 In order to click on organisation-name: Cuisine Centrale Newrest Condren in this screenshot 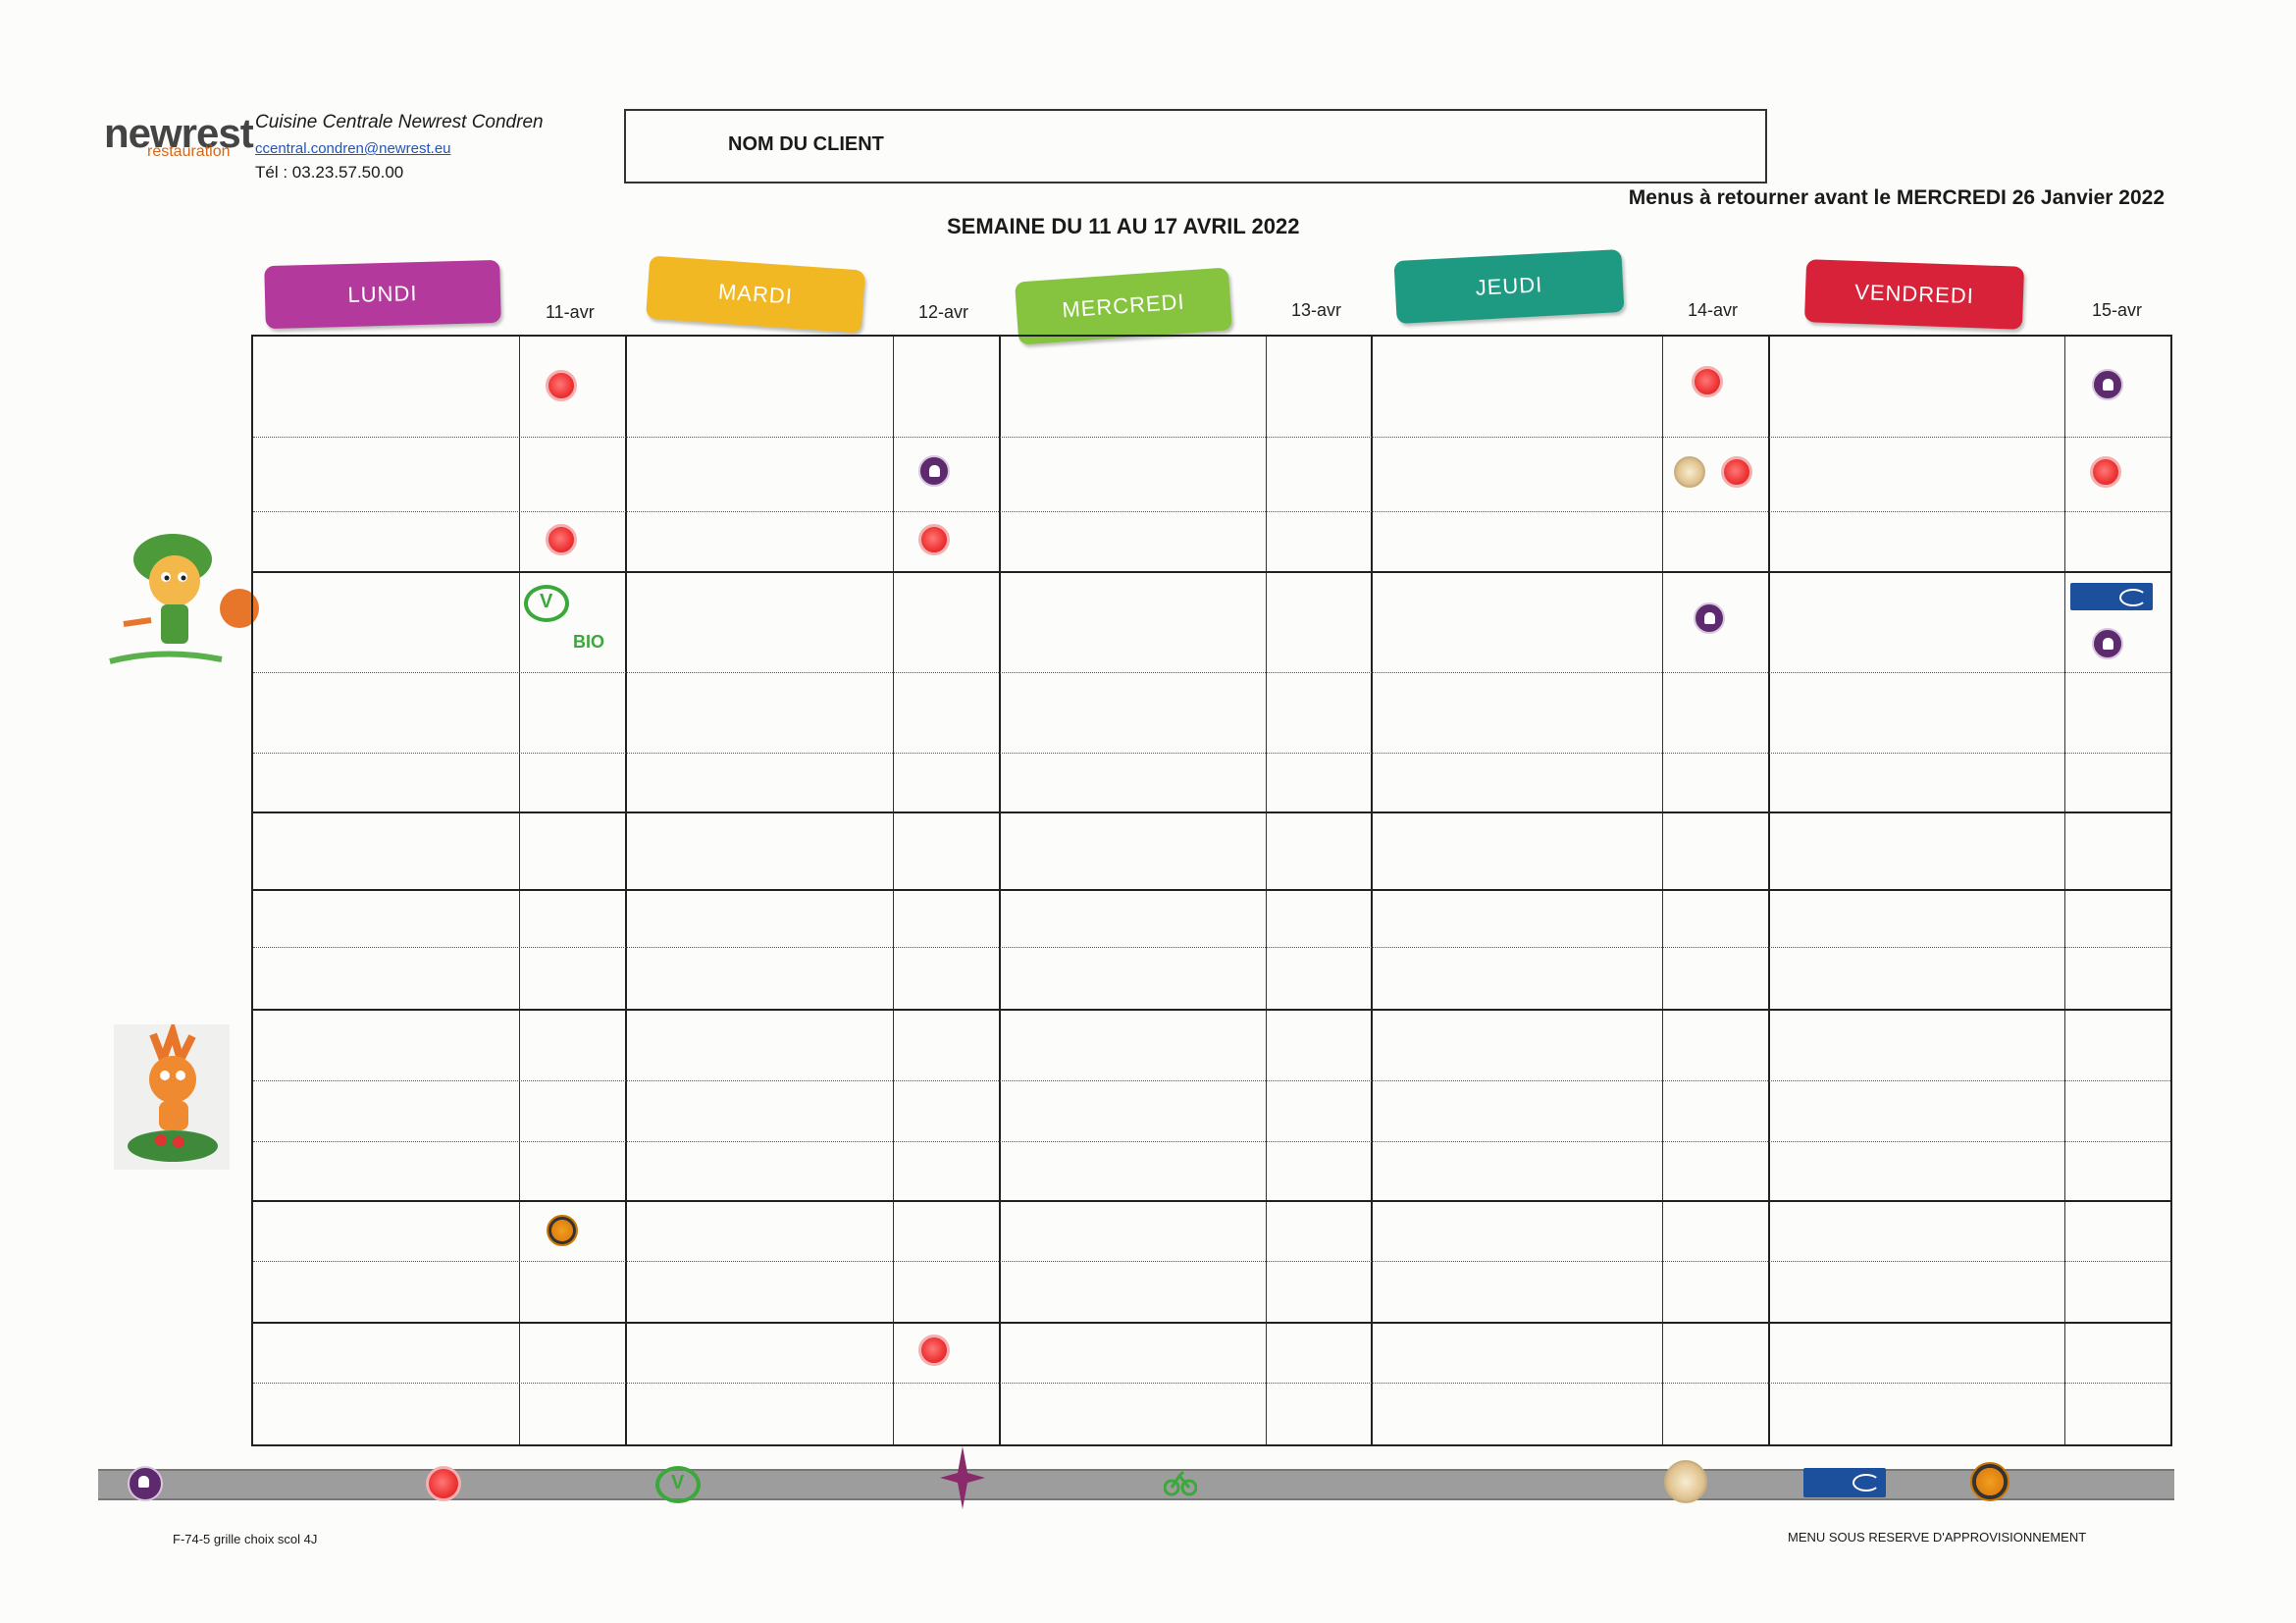, I will do `click(399, 122)`.